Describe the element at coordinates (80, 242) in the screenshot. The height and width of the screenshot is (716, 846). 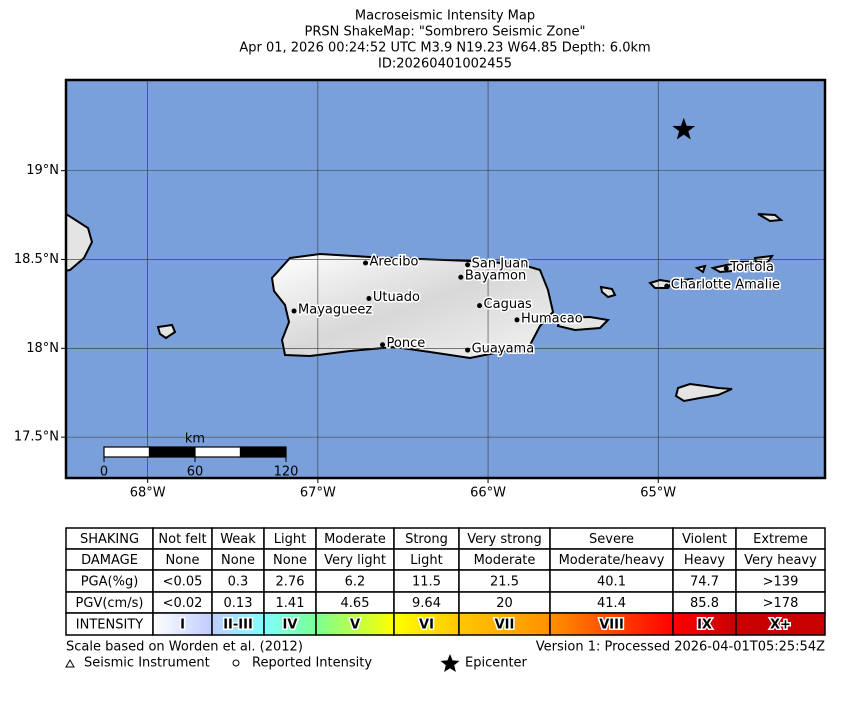
I see `hispaniola` at that location.